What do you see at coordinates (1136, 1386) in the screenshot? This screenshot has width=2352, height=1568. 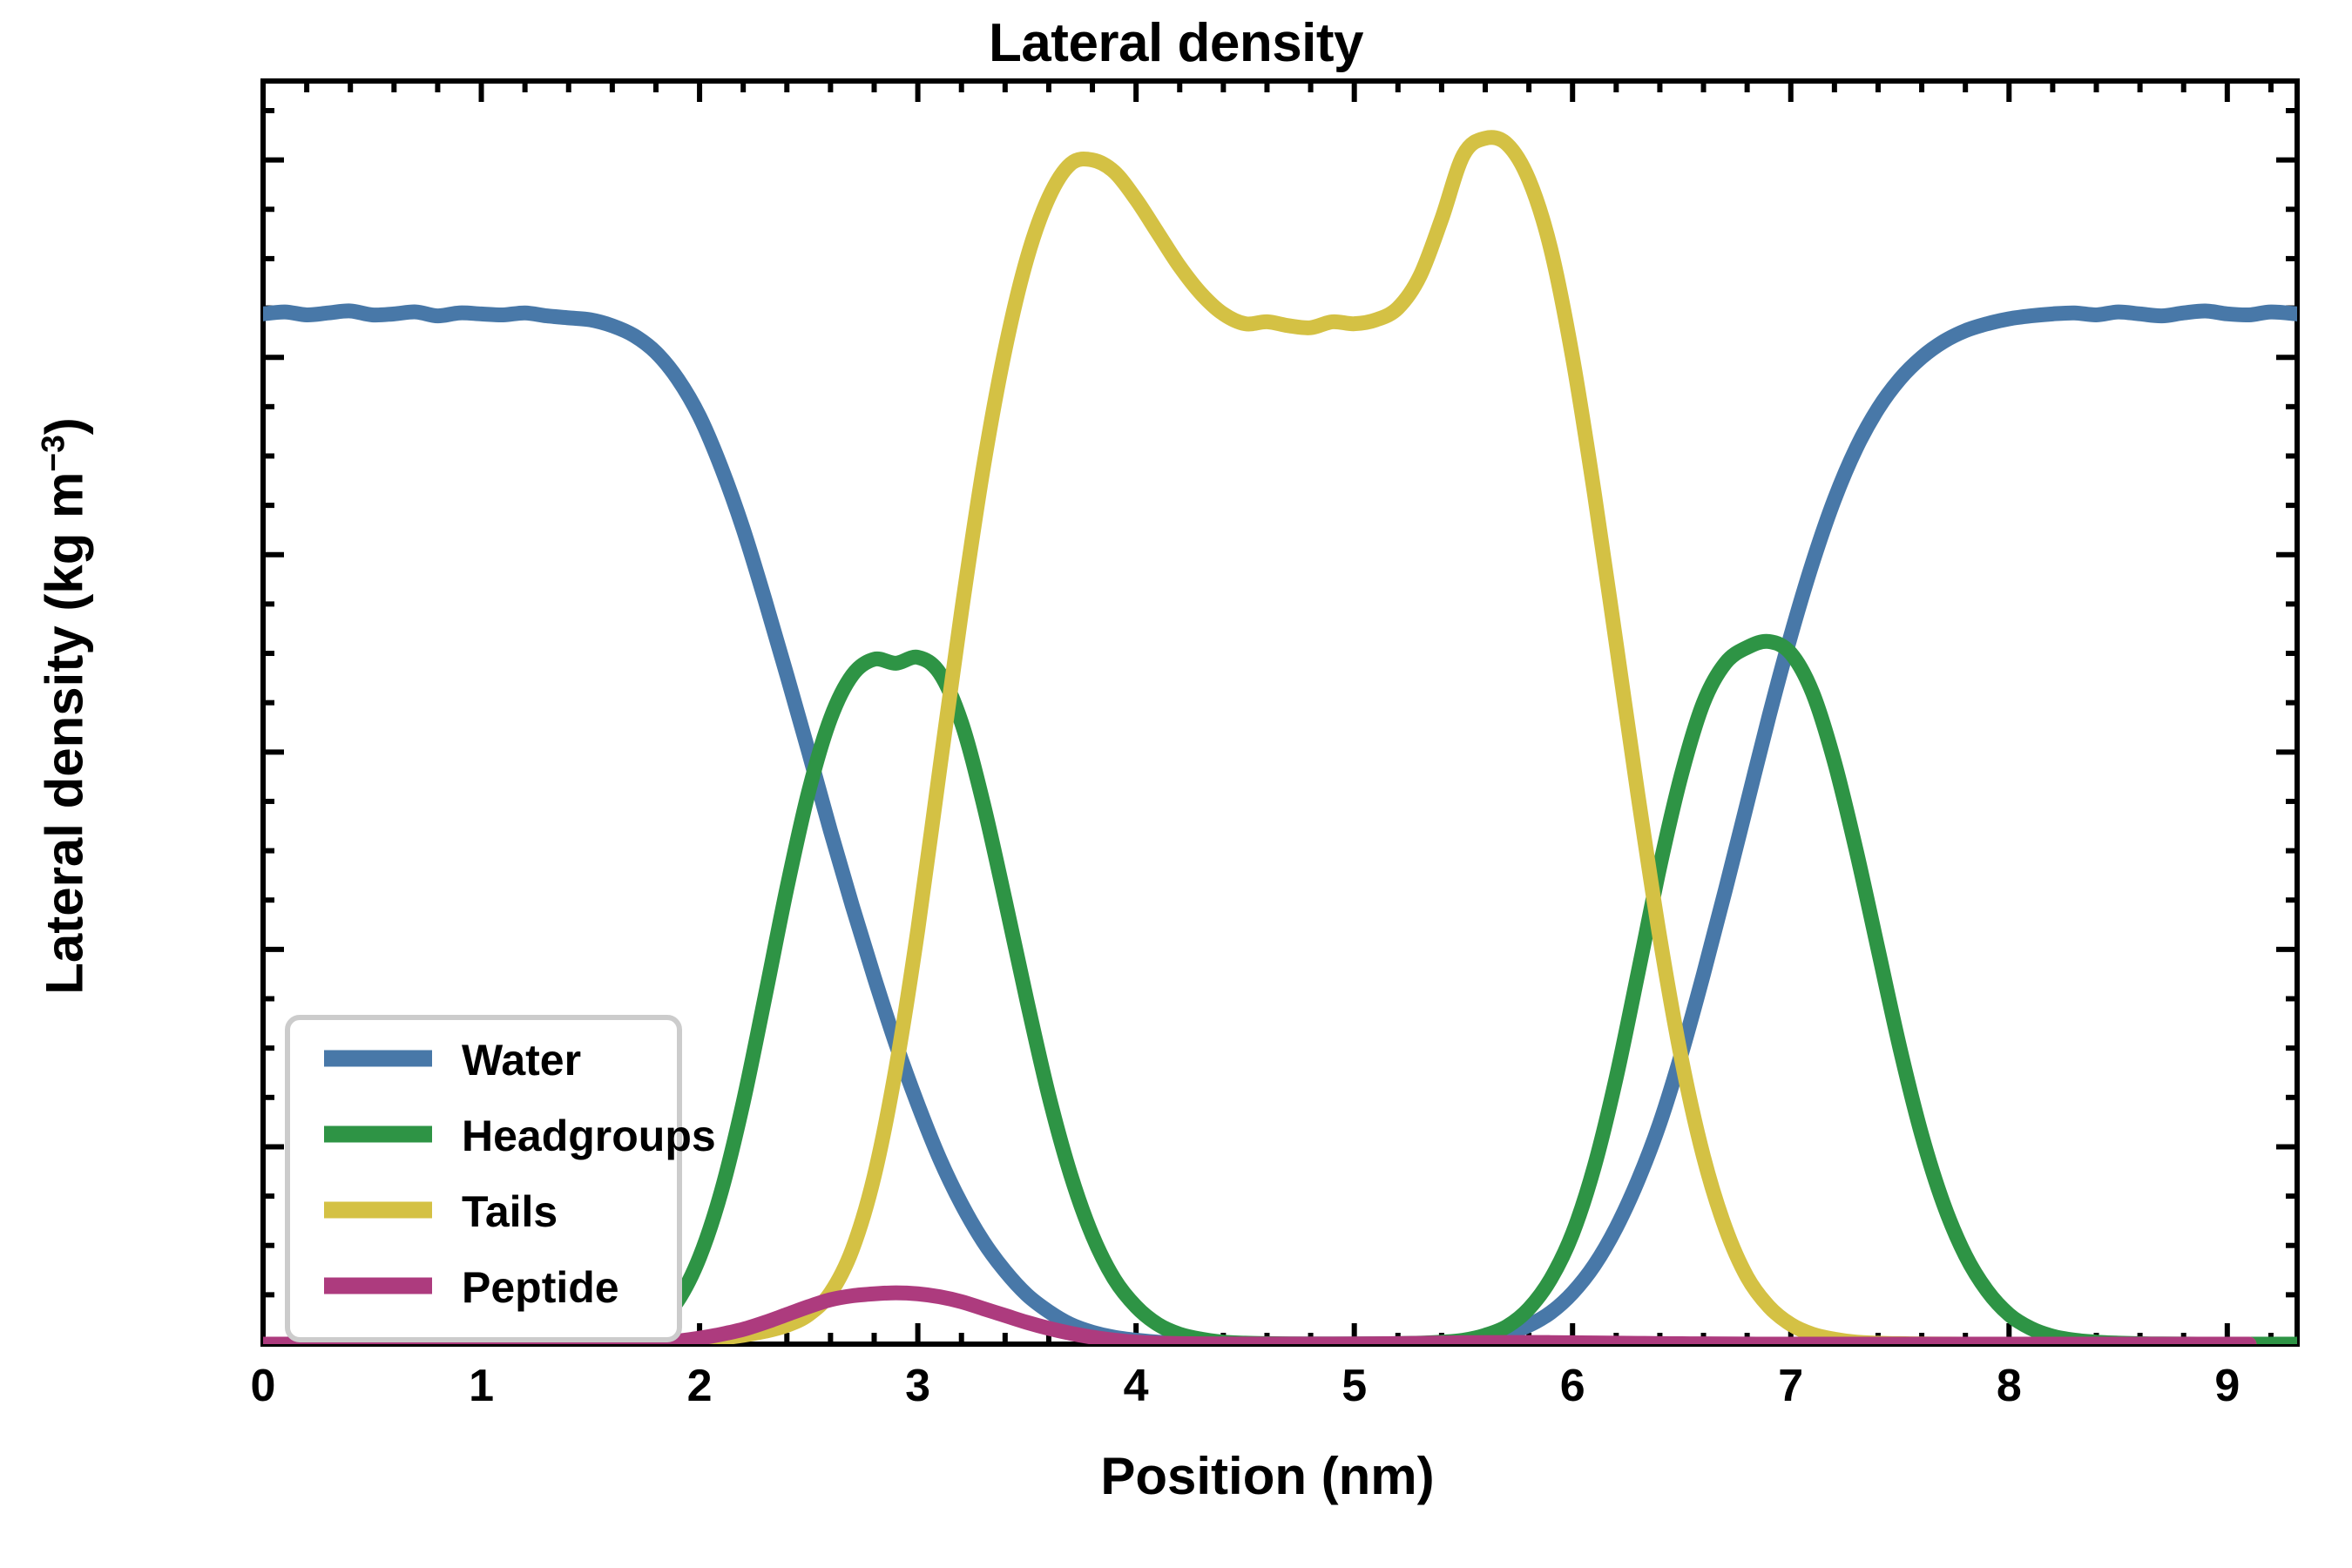 I see `x-tick-label: 4` at bounding box center [1136, 1386].